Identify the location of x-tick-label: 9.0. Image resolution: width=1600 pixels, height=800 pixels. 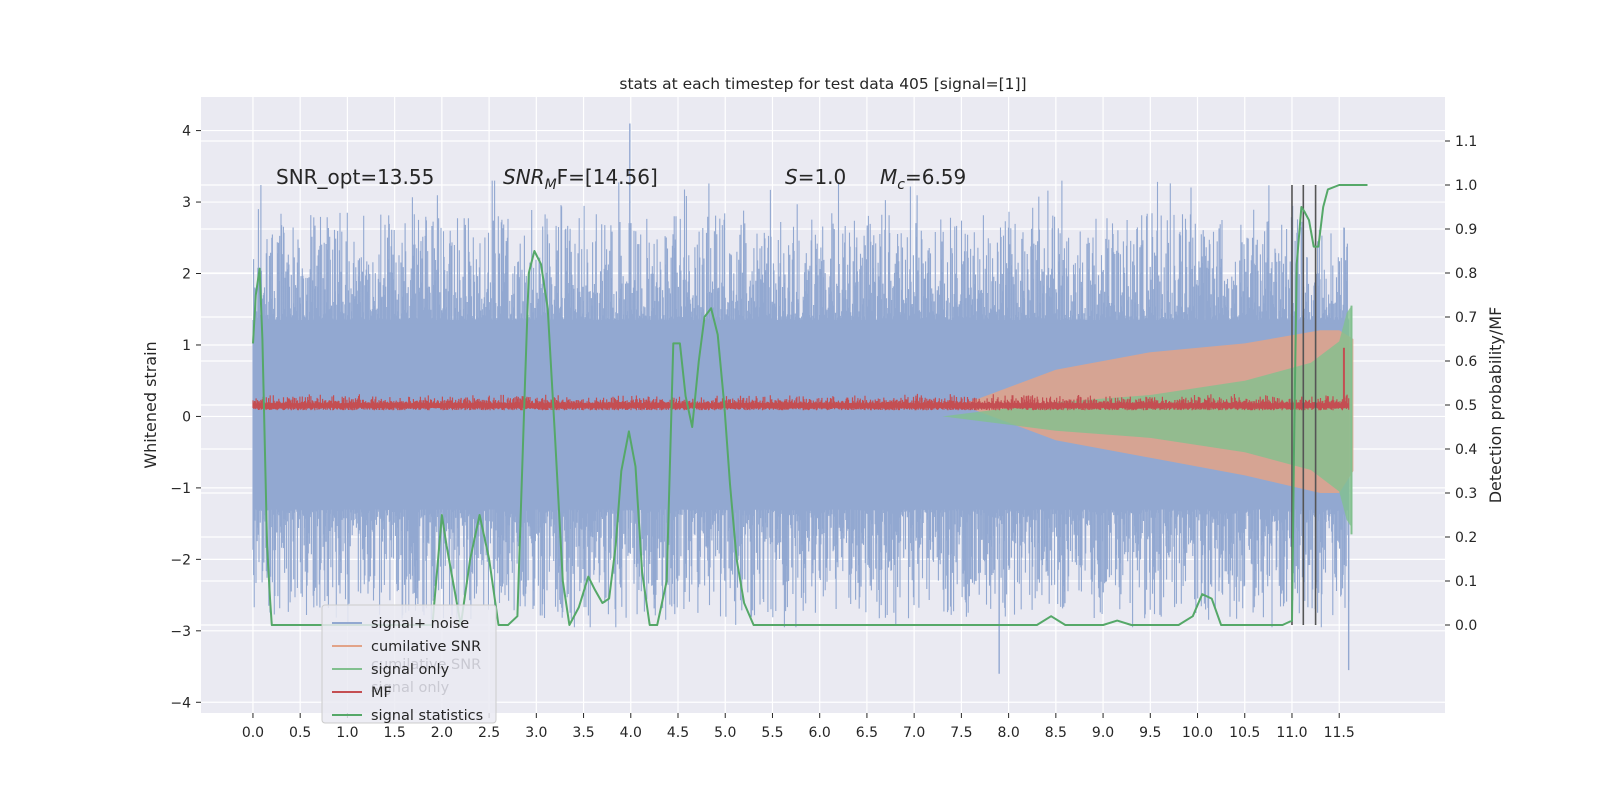
(1103, 733).